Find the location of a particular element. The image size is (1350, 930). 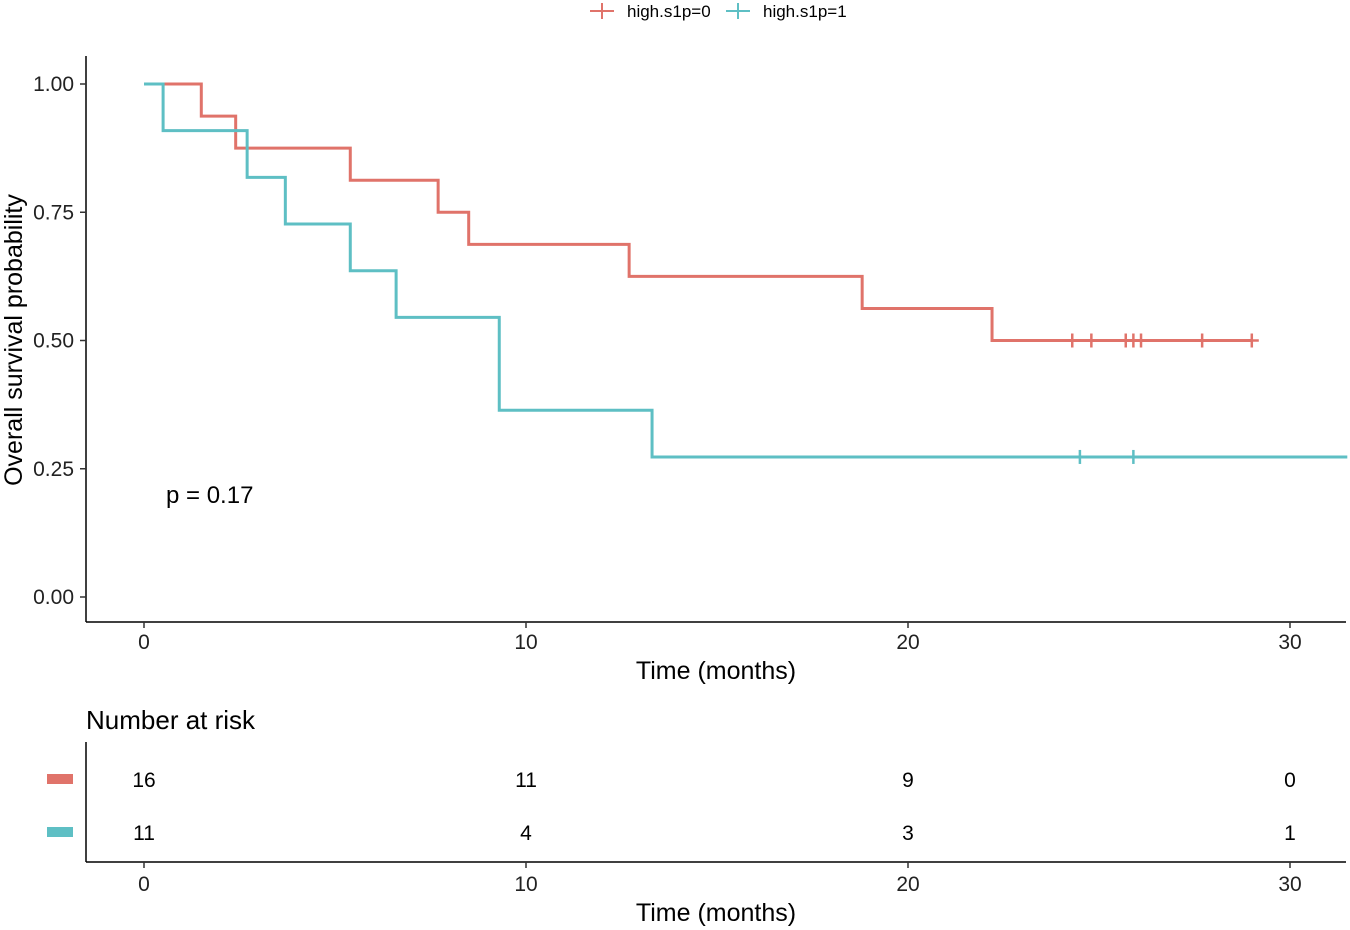

y-ticks: 0.00 0.25 0.50 0.75 1.00 is located at coordinates (59, 341).